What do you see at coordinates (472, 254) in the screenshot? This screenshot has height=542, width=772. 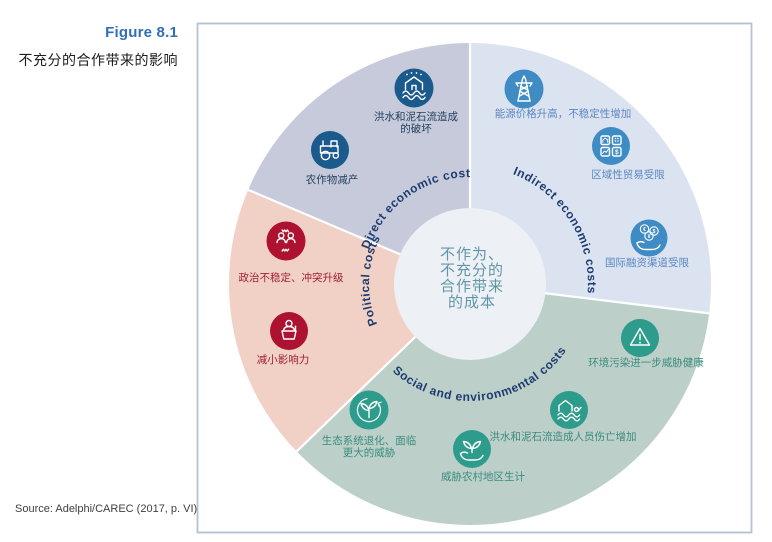 I see `svg-text: 不作为、` at bounding box center [472, 254].